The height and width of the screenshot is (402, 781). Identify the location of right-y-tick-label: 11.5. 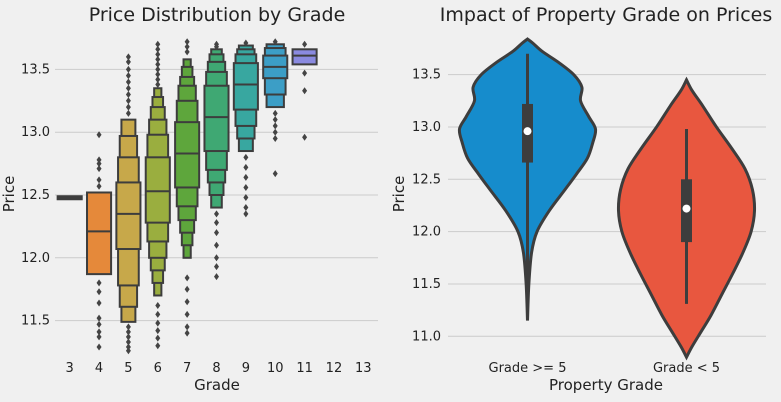
(426, 284).